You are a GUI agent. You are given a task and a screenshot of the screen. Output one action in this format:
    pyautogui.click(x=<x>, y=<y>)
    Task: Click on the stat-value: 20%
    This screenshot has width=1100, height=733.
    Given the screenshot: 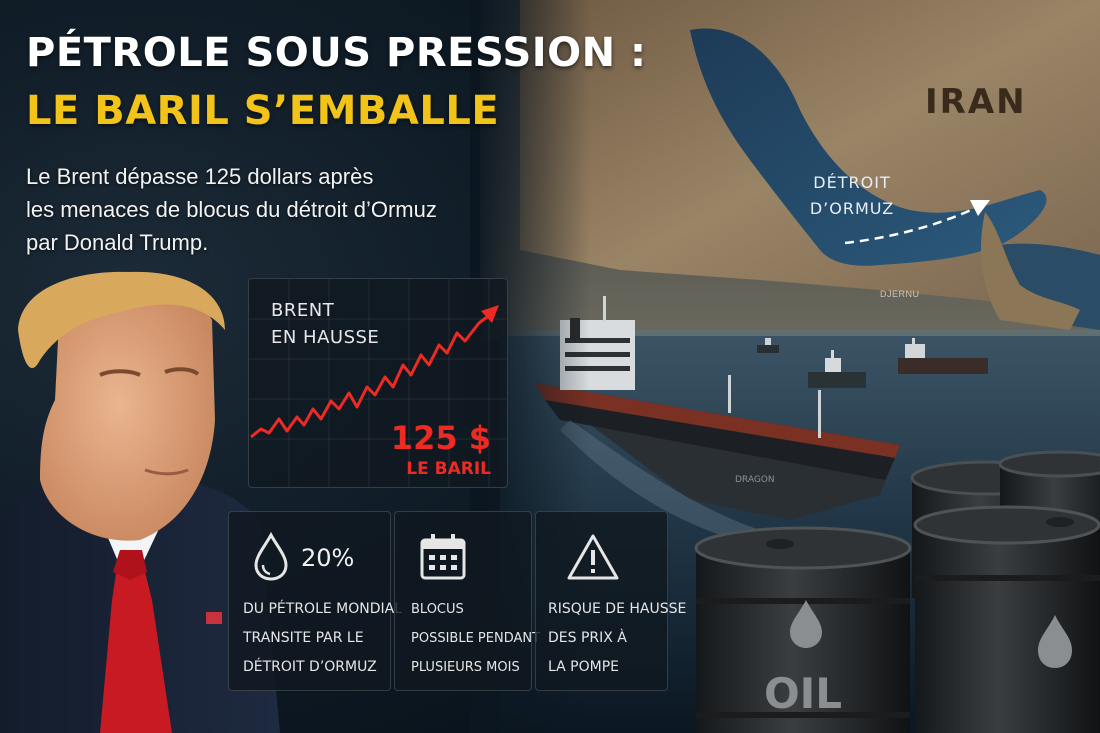 What is the action you would take?
    pyautogui.click(x=328, y=558)
    